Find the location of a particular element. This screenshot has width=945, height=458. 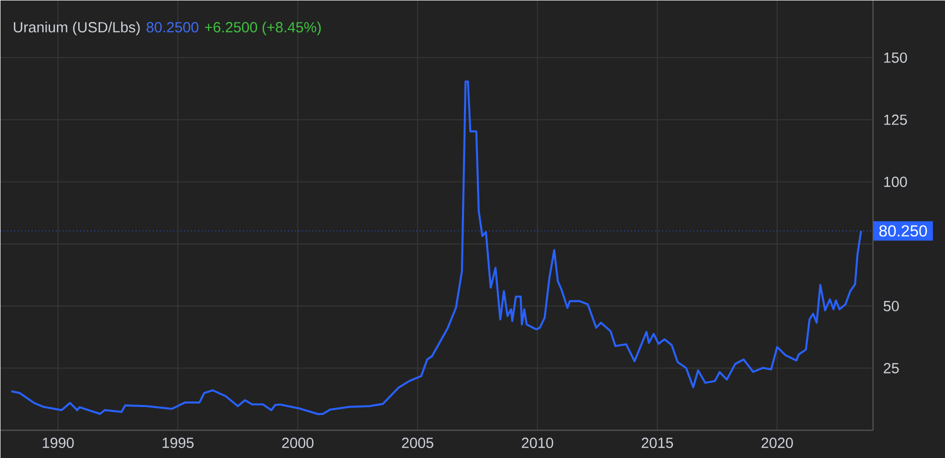

x-tick-label: 2005 is located at coordinates (418, 443).